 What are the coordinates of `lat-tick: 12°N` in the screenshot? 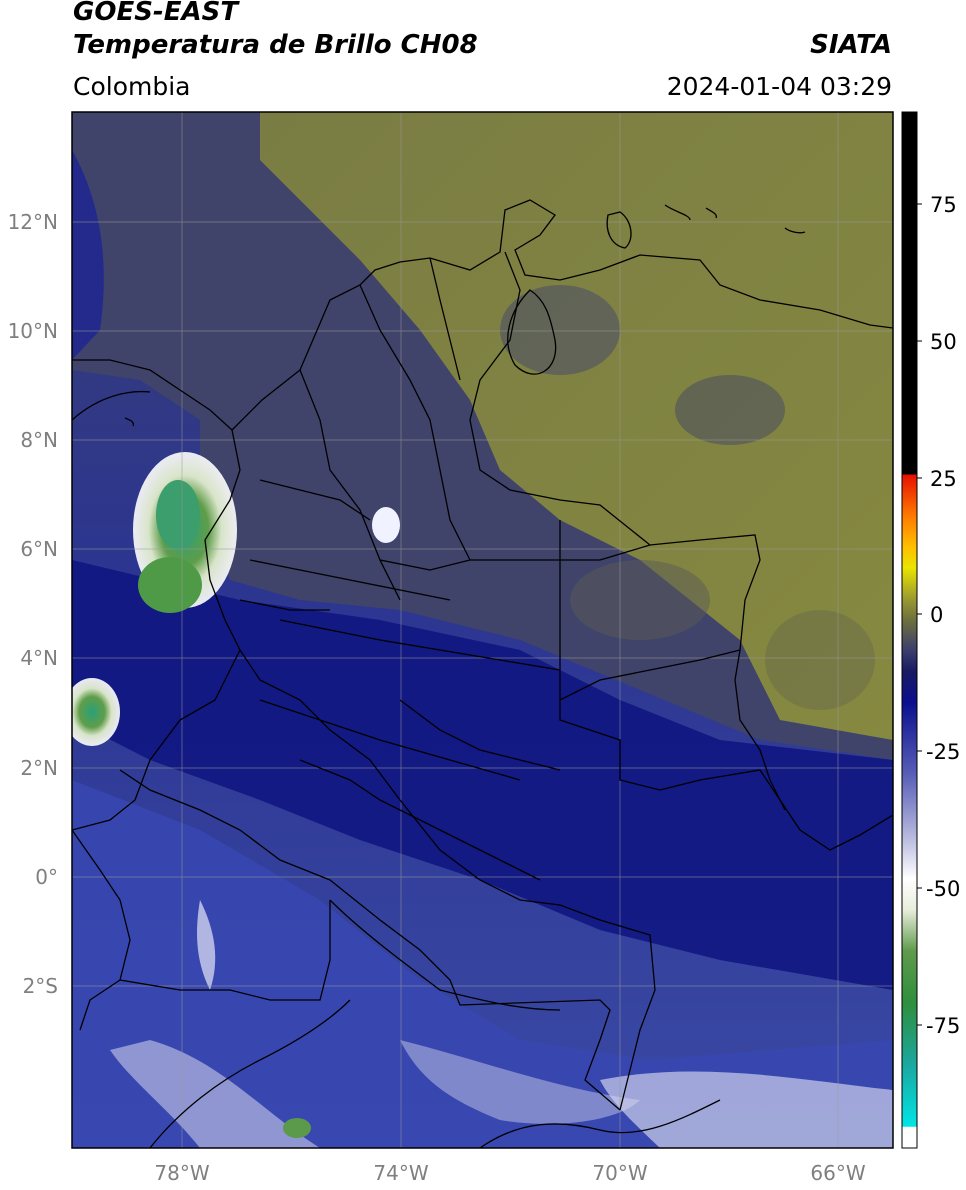 It's located at (33, 222).